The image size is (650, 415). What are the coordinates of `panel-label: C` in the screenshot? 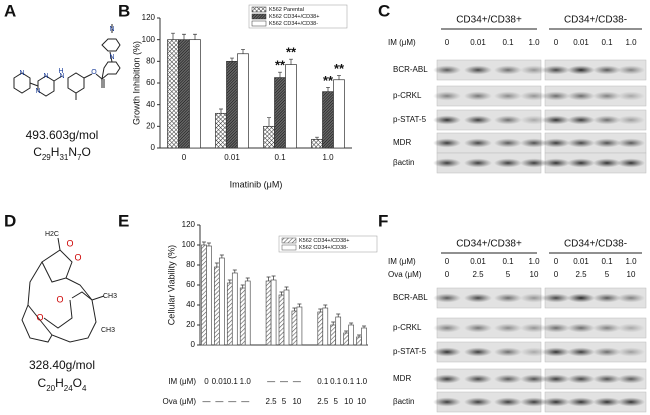 It's located at (384, 10).